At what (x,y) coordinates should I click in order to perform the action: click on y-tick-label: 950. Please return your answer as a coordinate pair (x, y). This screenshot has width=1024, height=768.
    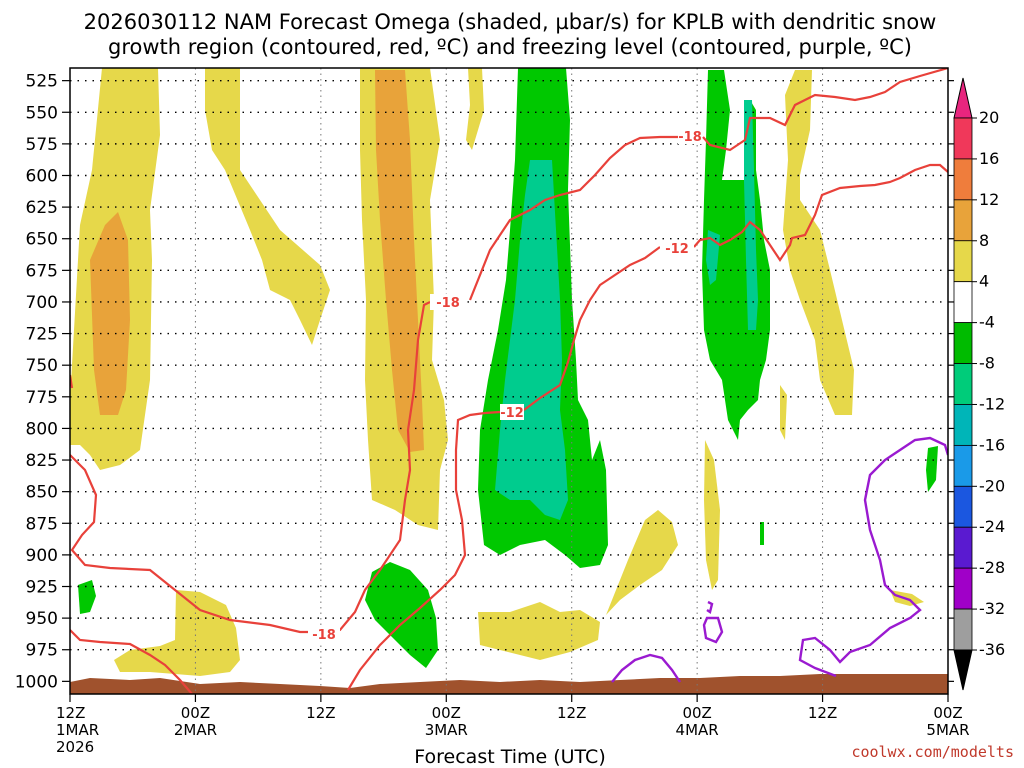
    Looking at the image, I should click on (42, 619).